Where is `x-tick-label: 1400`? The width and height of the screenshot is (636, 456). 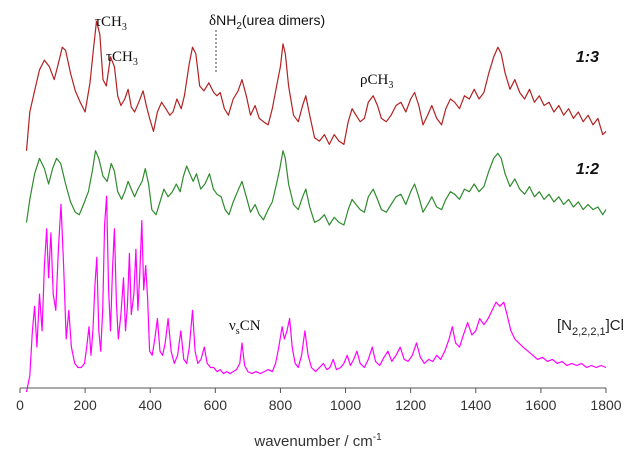
x-tick-label: 1400 is located at coordinates (475, 405).